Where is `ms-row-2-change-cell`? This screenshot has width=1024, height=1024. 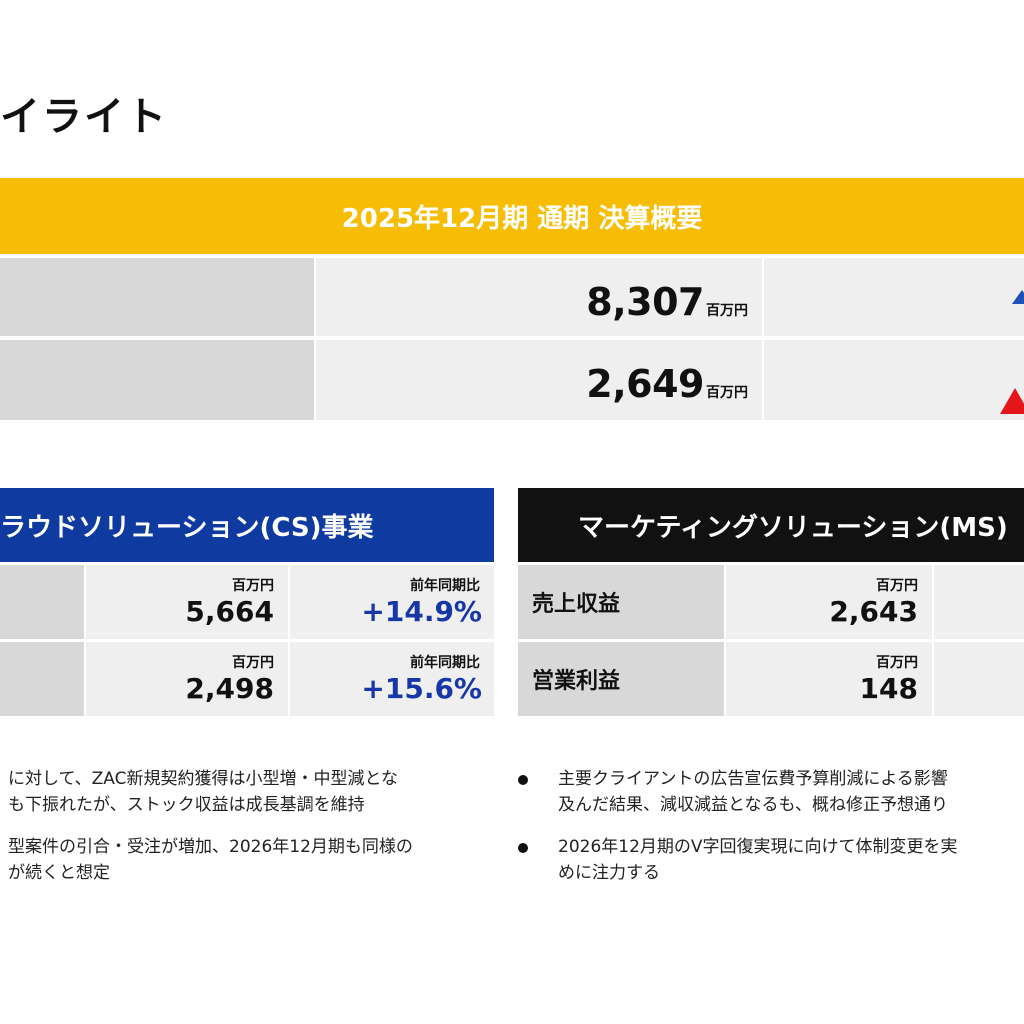 ms-row-2-change-cell is located at coordinates (979, 679).